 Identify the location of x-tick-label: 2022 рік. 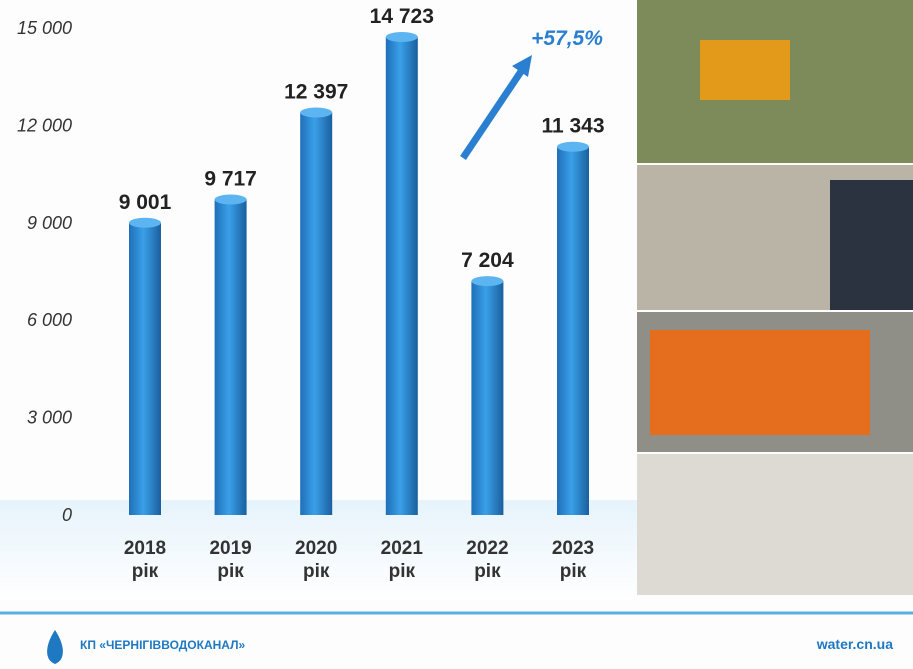
(487, 560).